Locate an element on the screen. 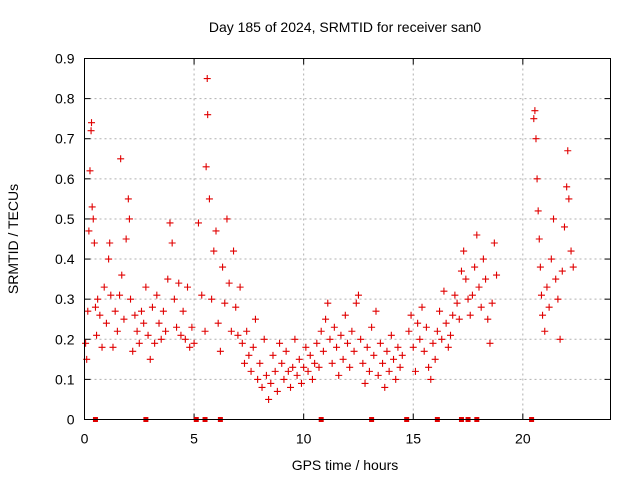 This screenshot has width=640, height=480. x-tick-label: 10 is located at coordinates (304, 439).